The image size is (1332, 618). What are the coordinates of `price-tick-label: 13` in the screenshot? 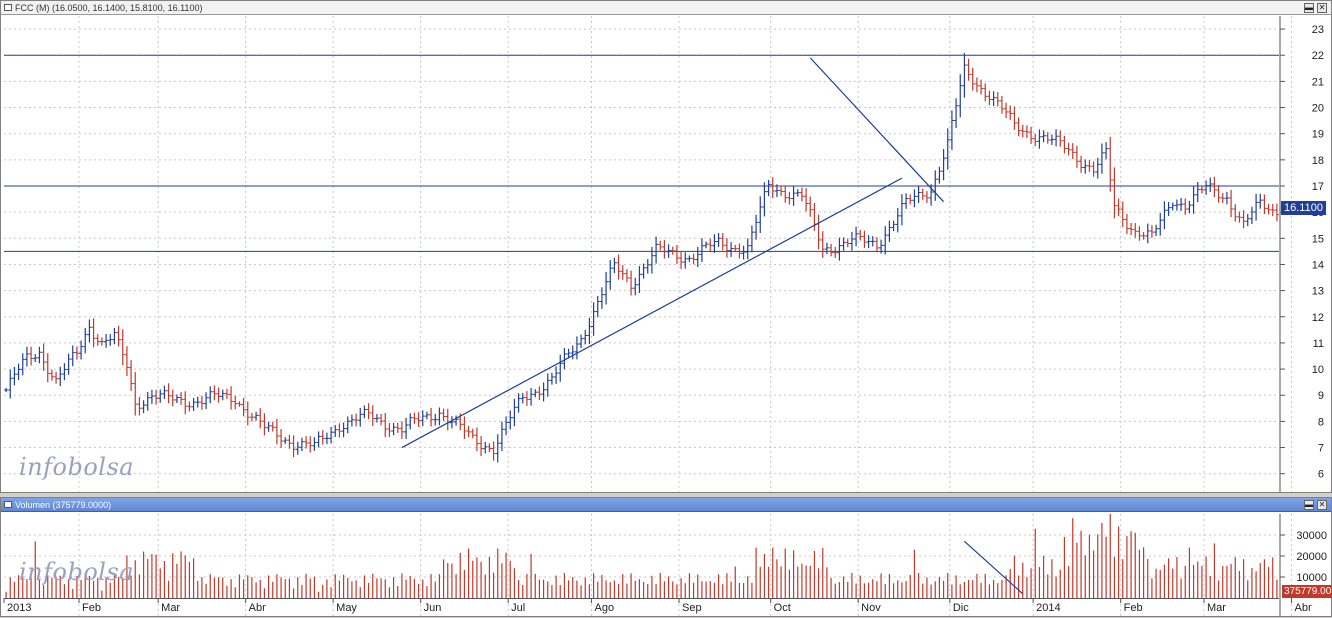 It's located at (1318, 292).